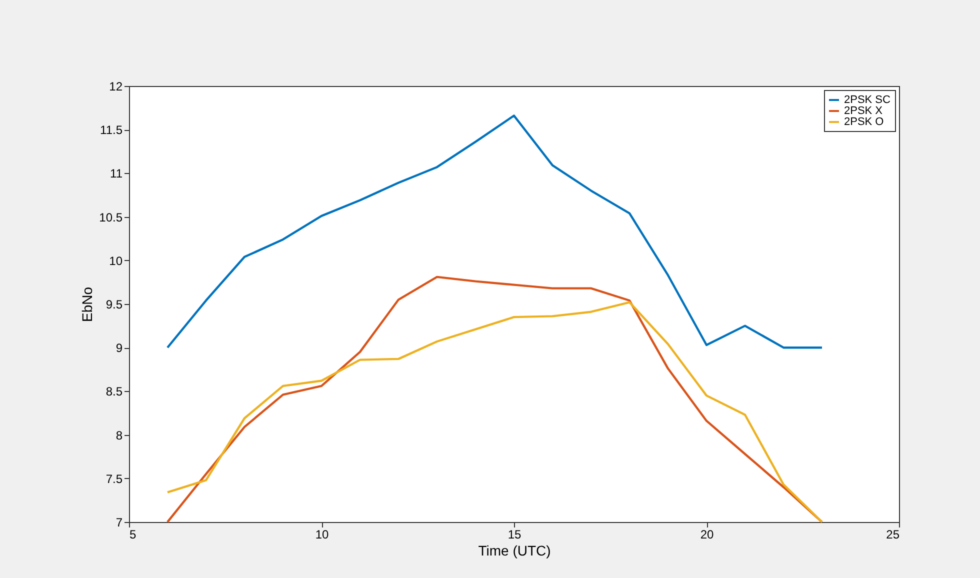 The width and height of the screenshot is (980, 578). What do you see at coordinates (114, 391) in the screenshot?
I see `y-tick-label: 8.5` at bounding box center [114, 391].